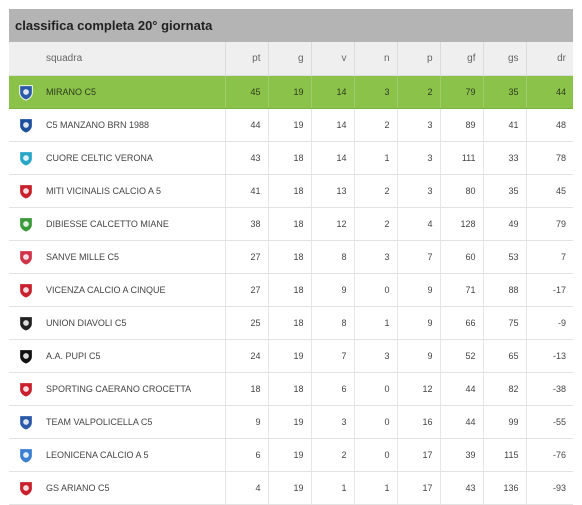  I want to click on table-row: LEONICENA CALCIO A 5 6 19 2 0 17 39 115 -76, so click(291, 455).